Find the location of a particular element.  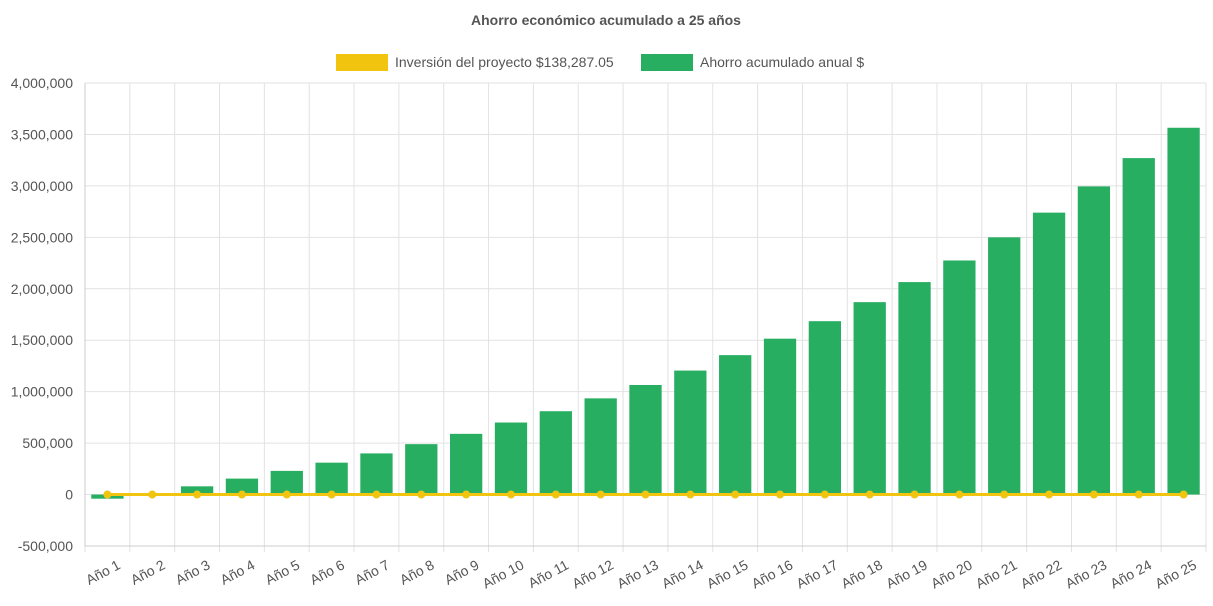

y-tick-label: 3,000,000 is located at coordinates (42, 186).